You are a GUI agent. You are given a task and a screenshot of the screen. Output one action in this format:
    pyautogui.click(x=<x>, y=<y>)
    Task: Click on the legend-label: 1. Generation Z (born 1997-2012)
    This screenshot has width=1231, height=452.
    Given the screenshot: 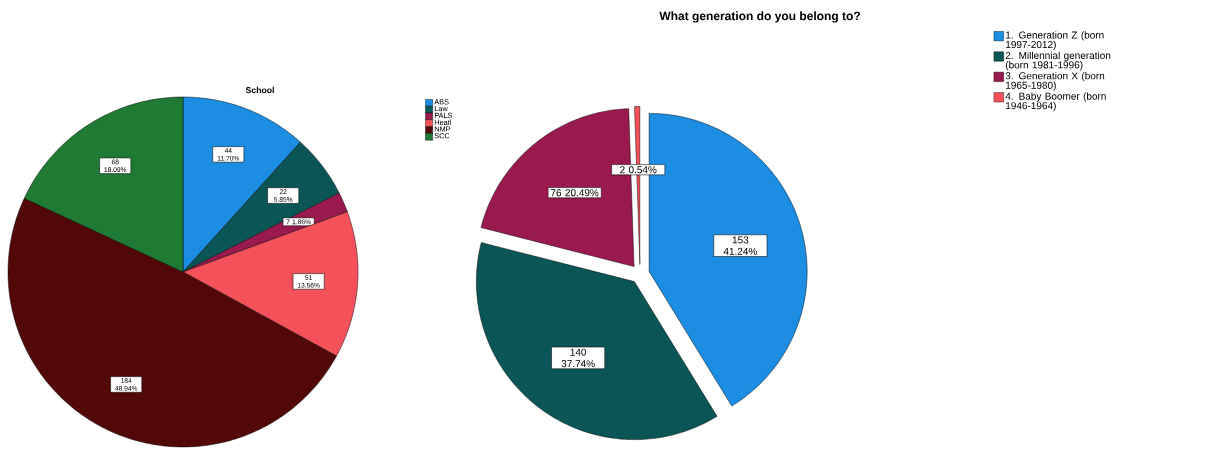 What is the action you would take?
    pyautogui.click(x=1055, y=41)
    